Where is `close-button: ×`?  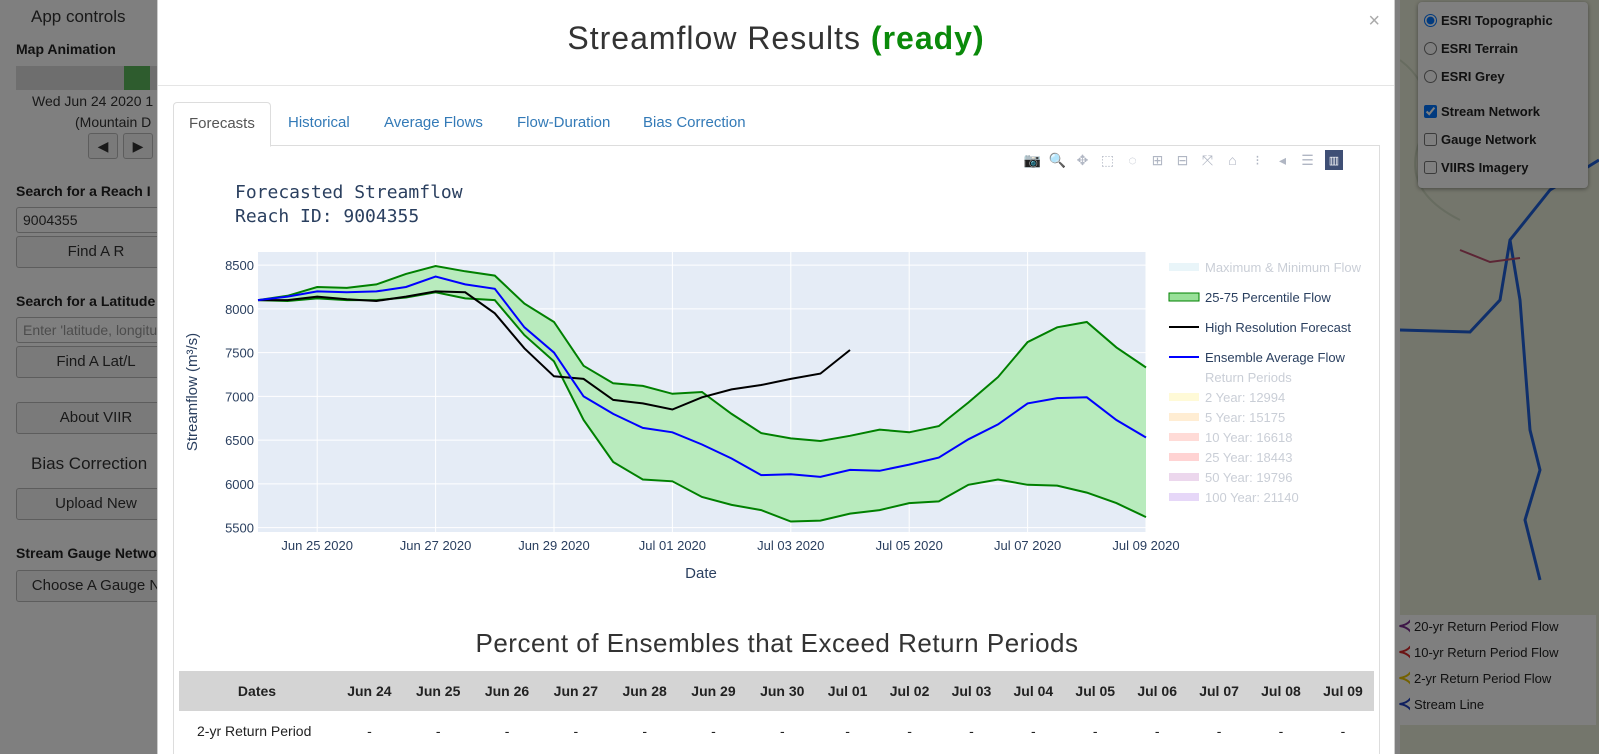 close-button: × is located at coordinates (1374, 21).